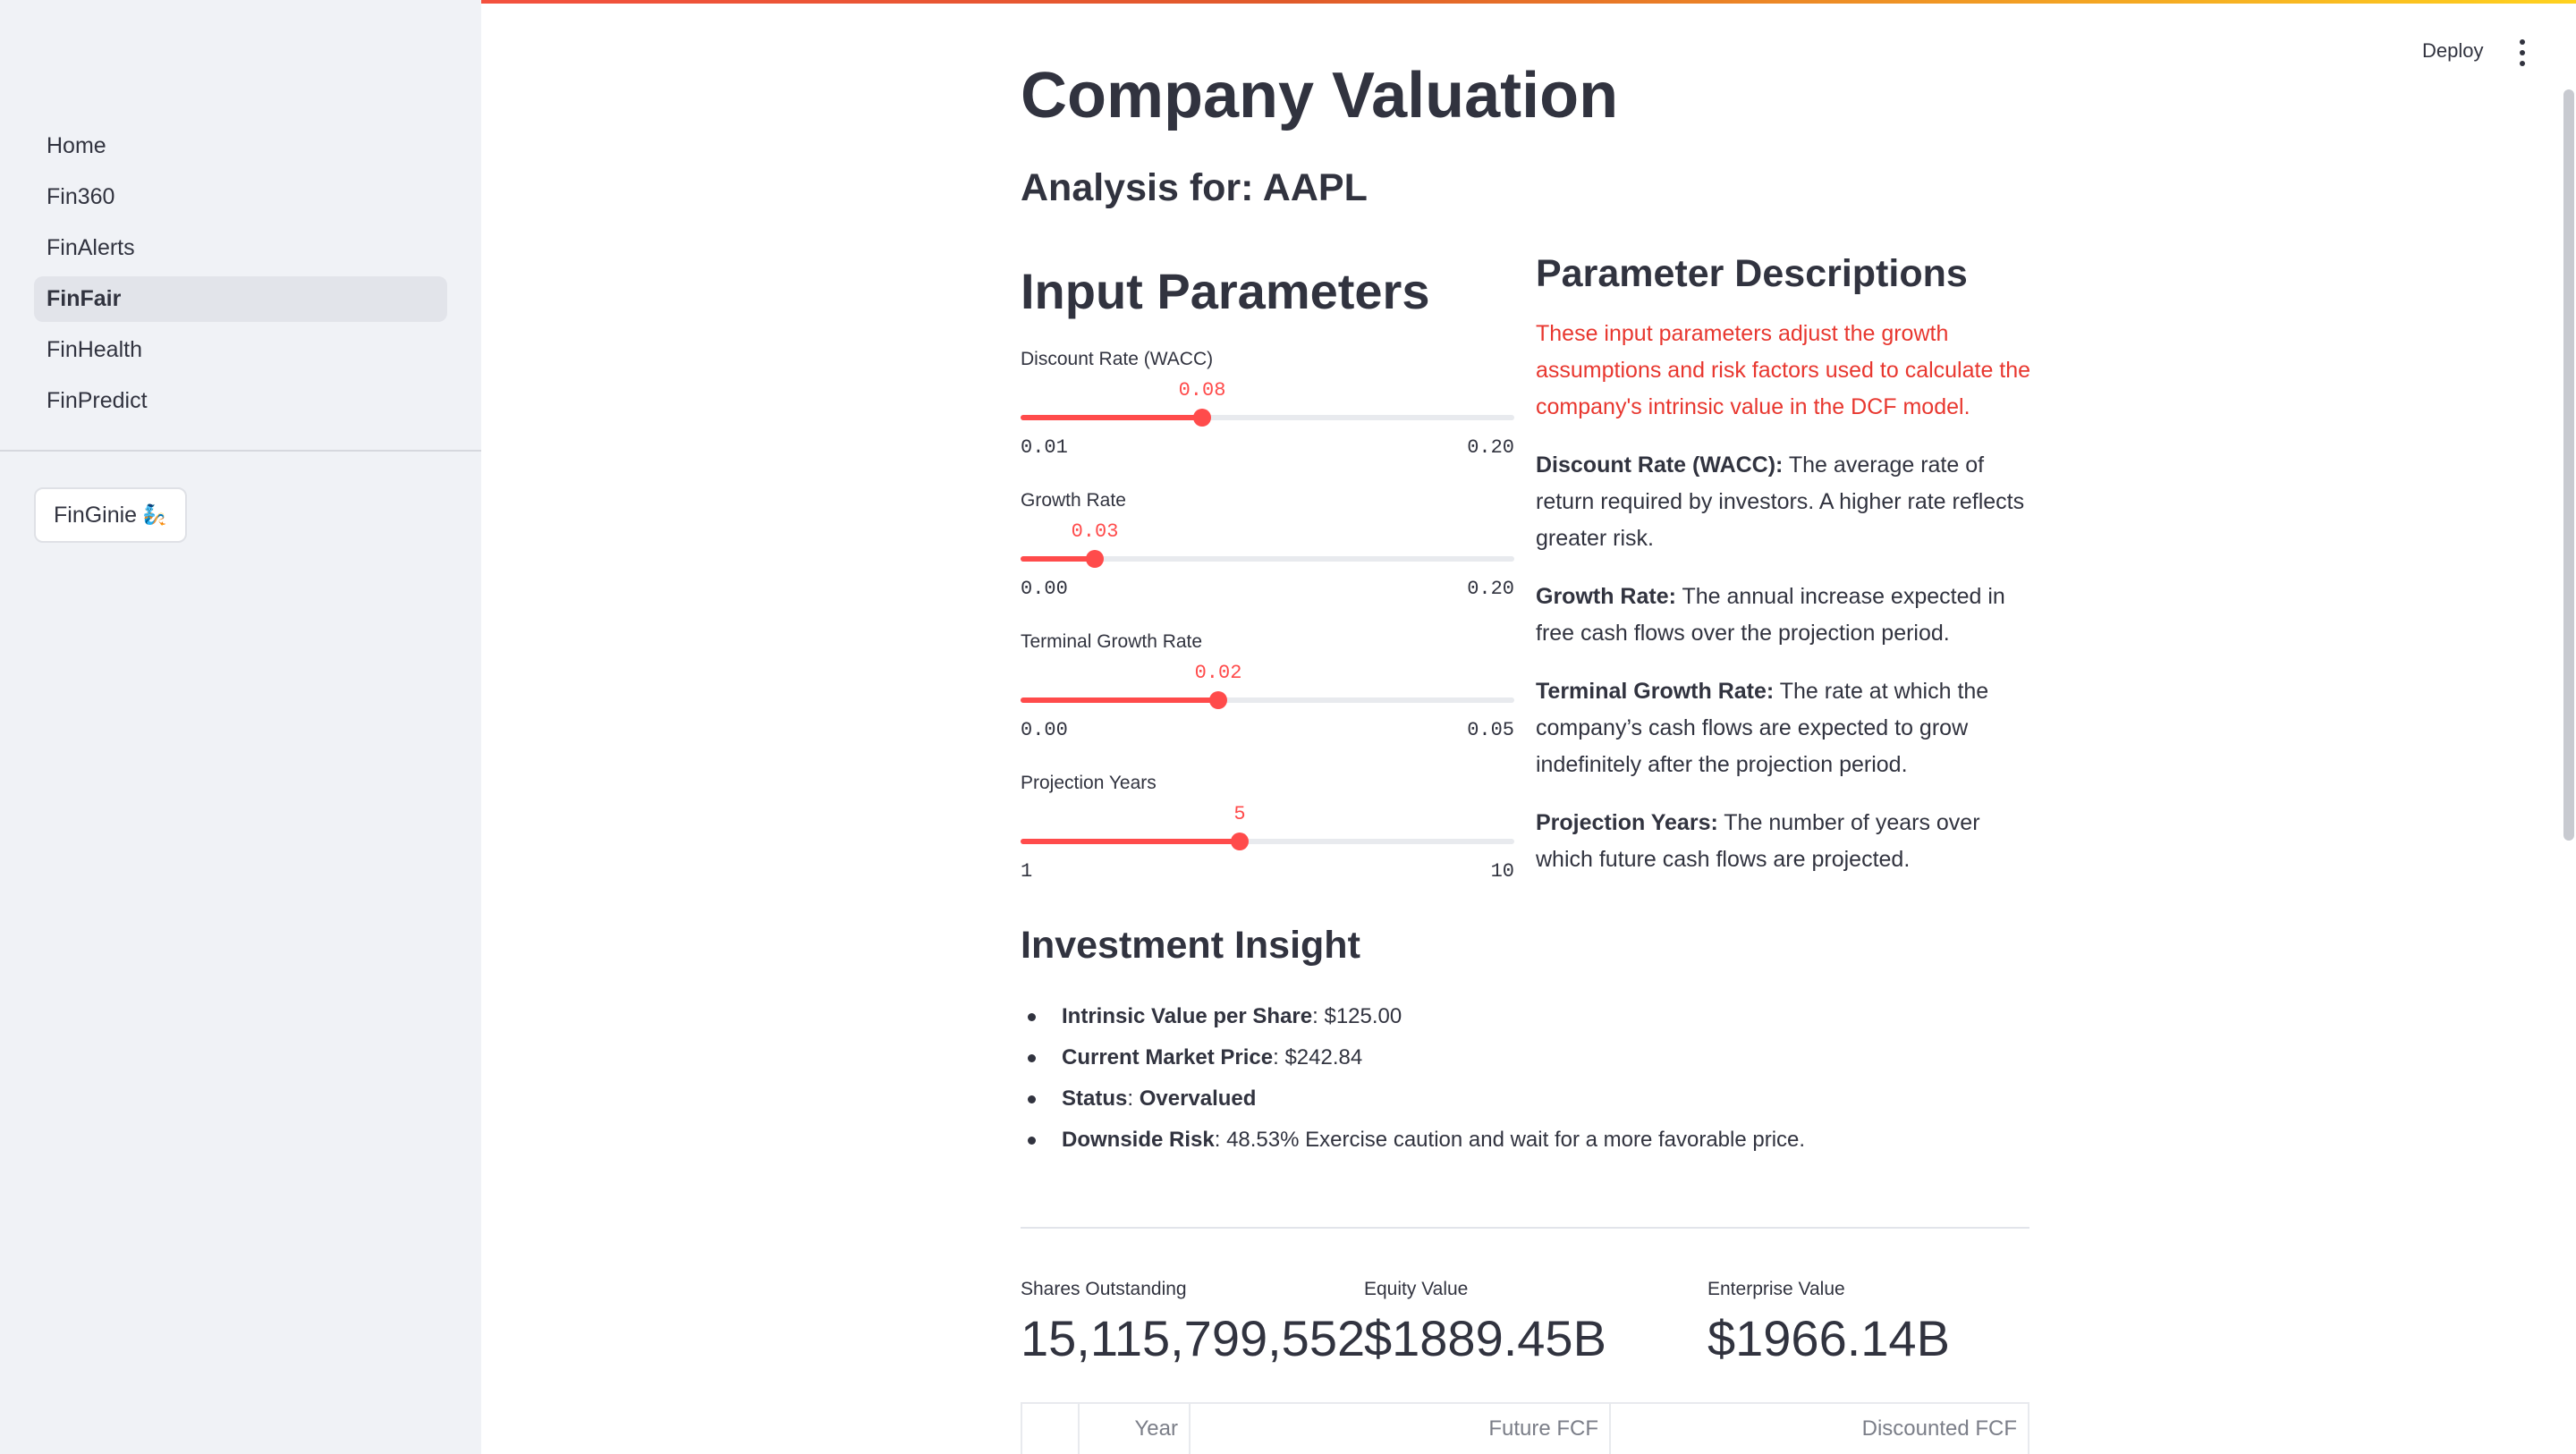 The image size is (2576, 1454). Describe the element at coordinates (1198, 1099) in the screenshot. I see `status-value: Overvalued` at that location.